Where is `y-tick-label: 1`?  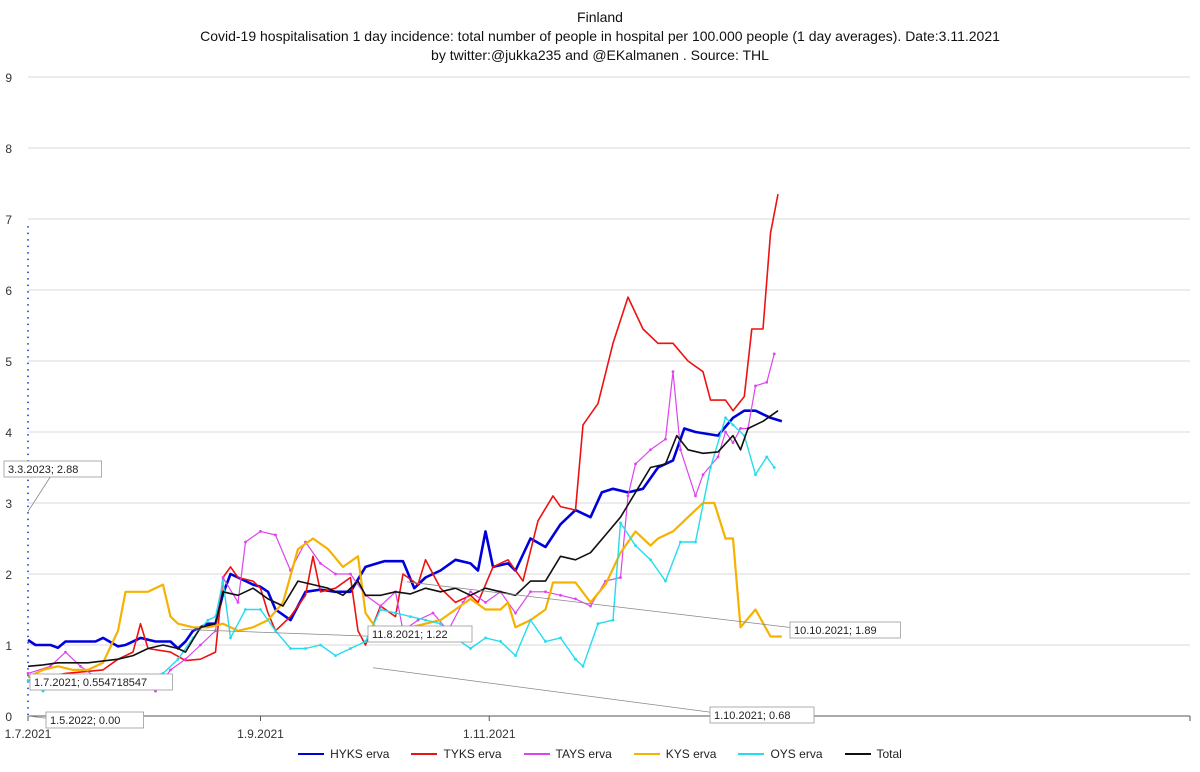 y-tick-label: 1 is located at coordinates (8, 646).